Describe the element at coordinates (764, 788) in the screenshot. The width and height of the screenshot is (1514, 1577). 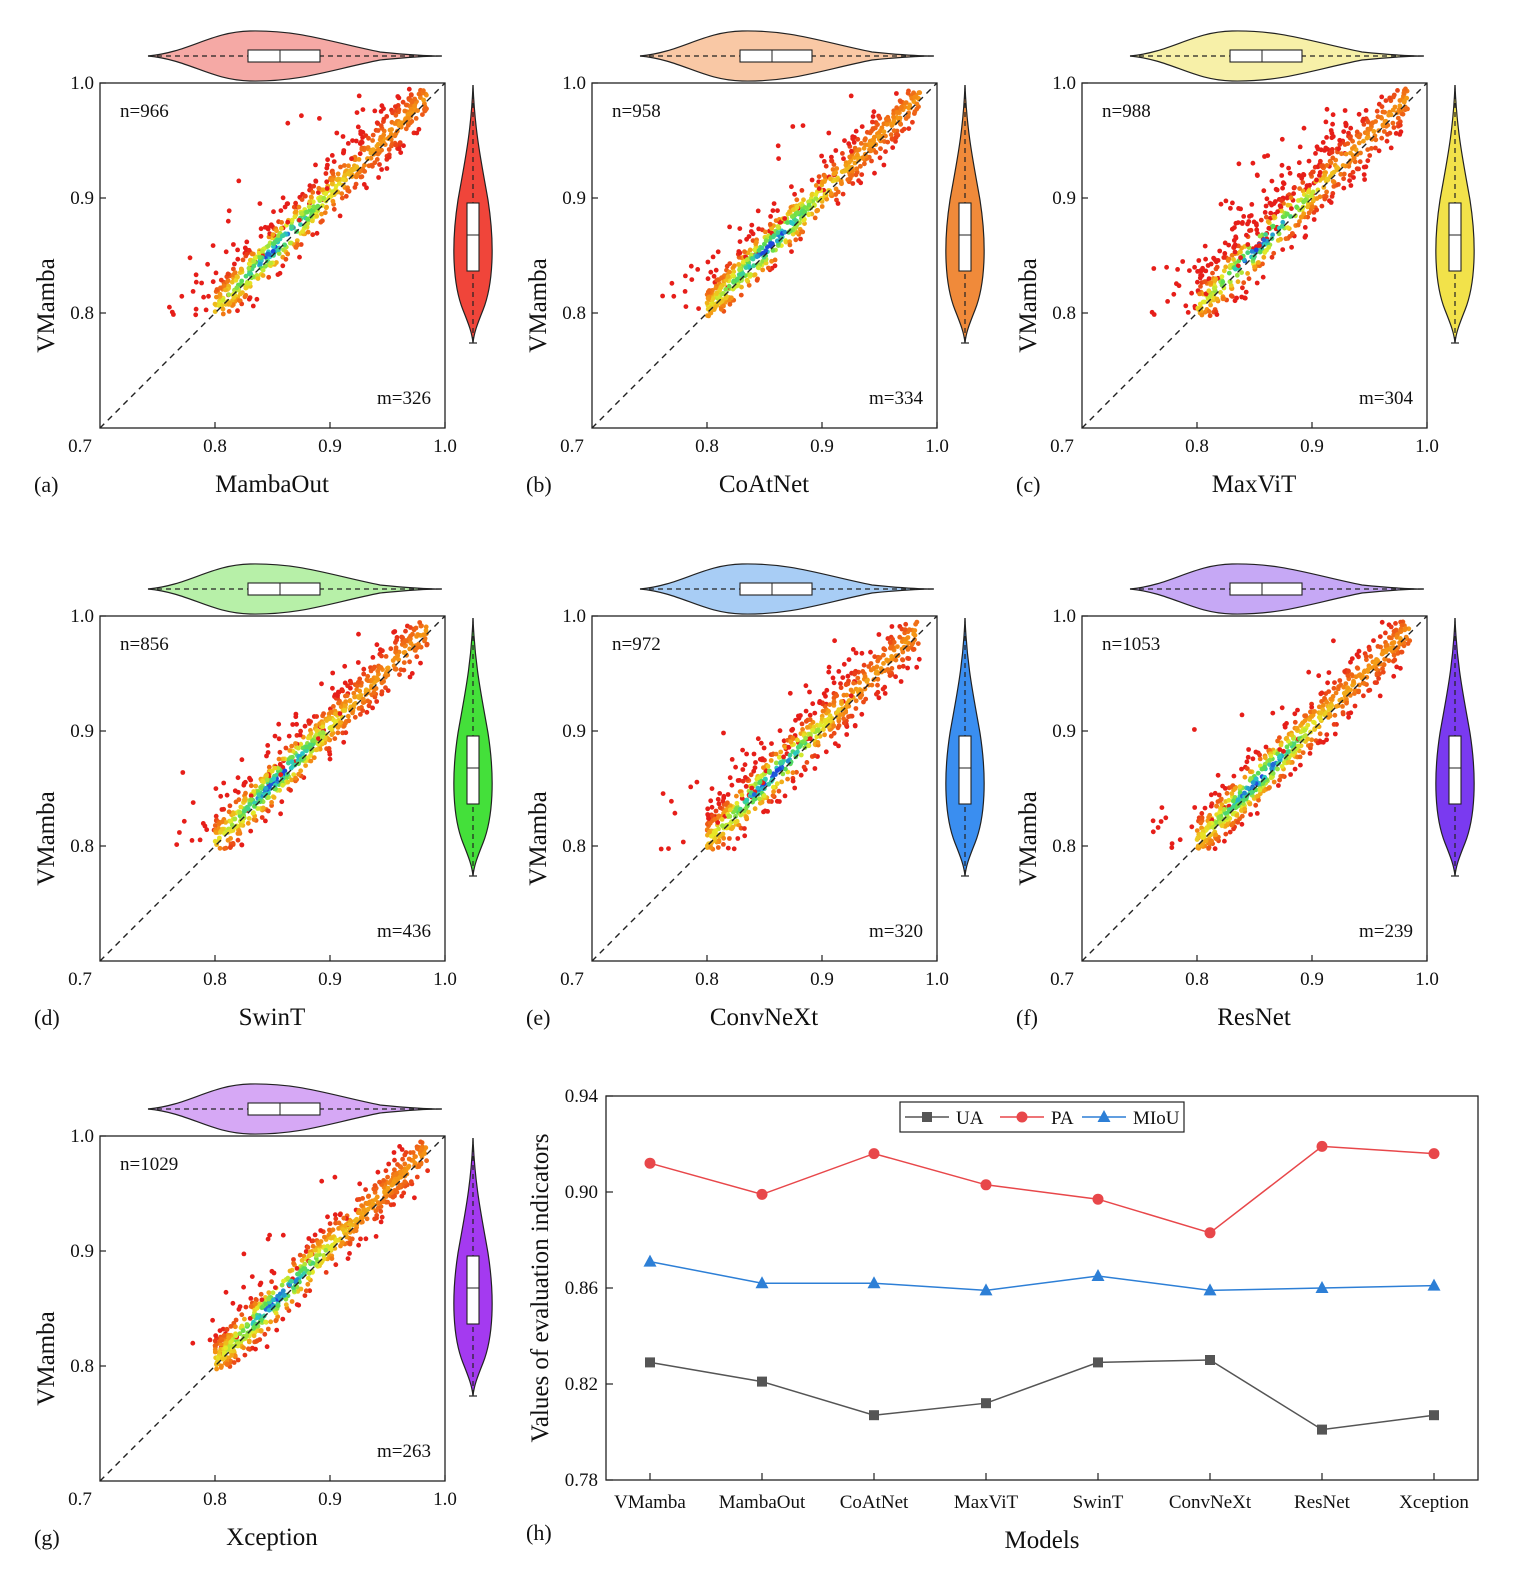
I see `diagonal-reference-line` at that location.